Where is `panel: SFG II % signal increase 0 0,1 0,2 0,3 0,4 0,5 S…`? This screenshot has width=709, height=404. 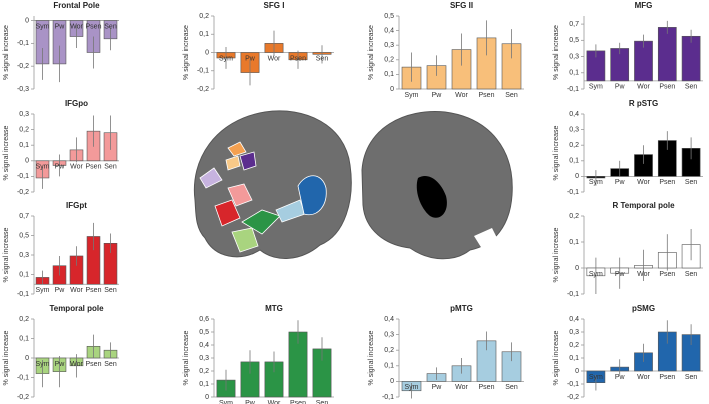
panel: SFG II % signal increase 0 0,1 0,2 0,3 0,4 0,5 S… is located at coordinates (446, 50).